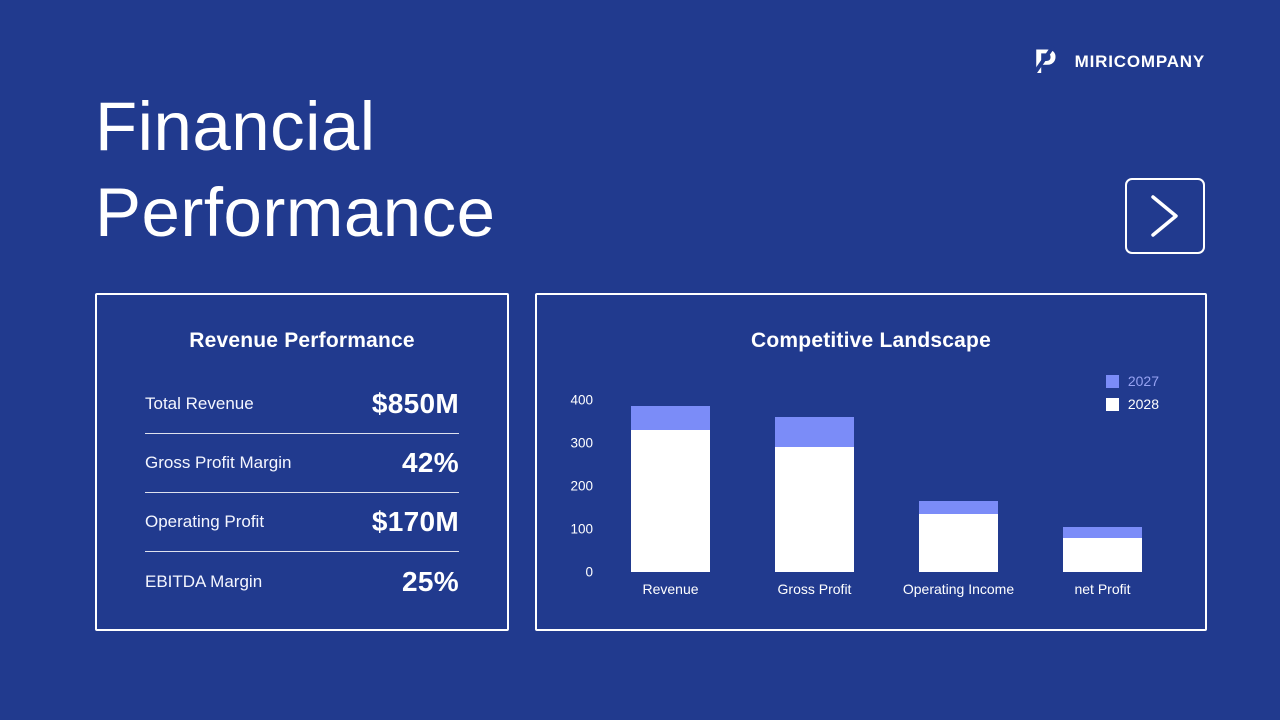 The height and width of the screenshot is (720, 1280). Describe the element at coordinates (295, 212) in the screenshot. I see `title-line-2: Performance` at that location.